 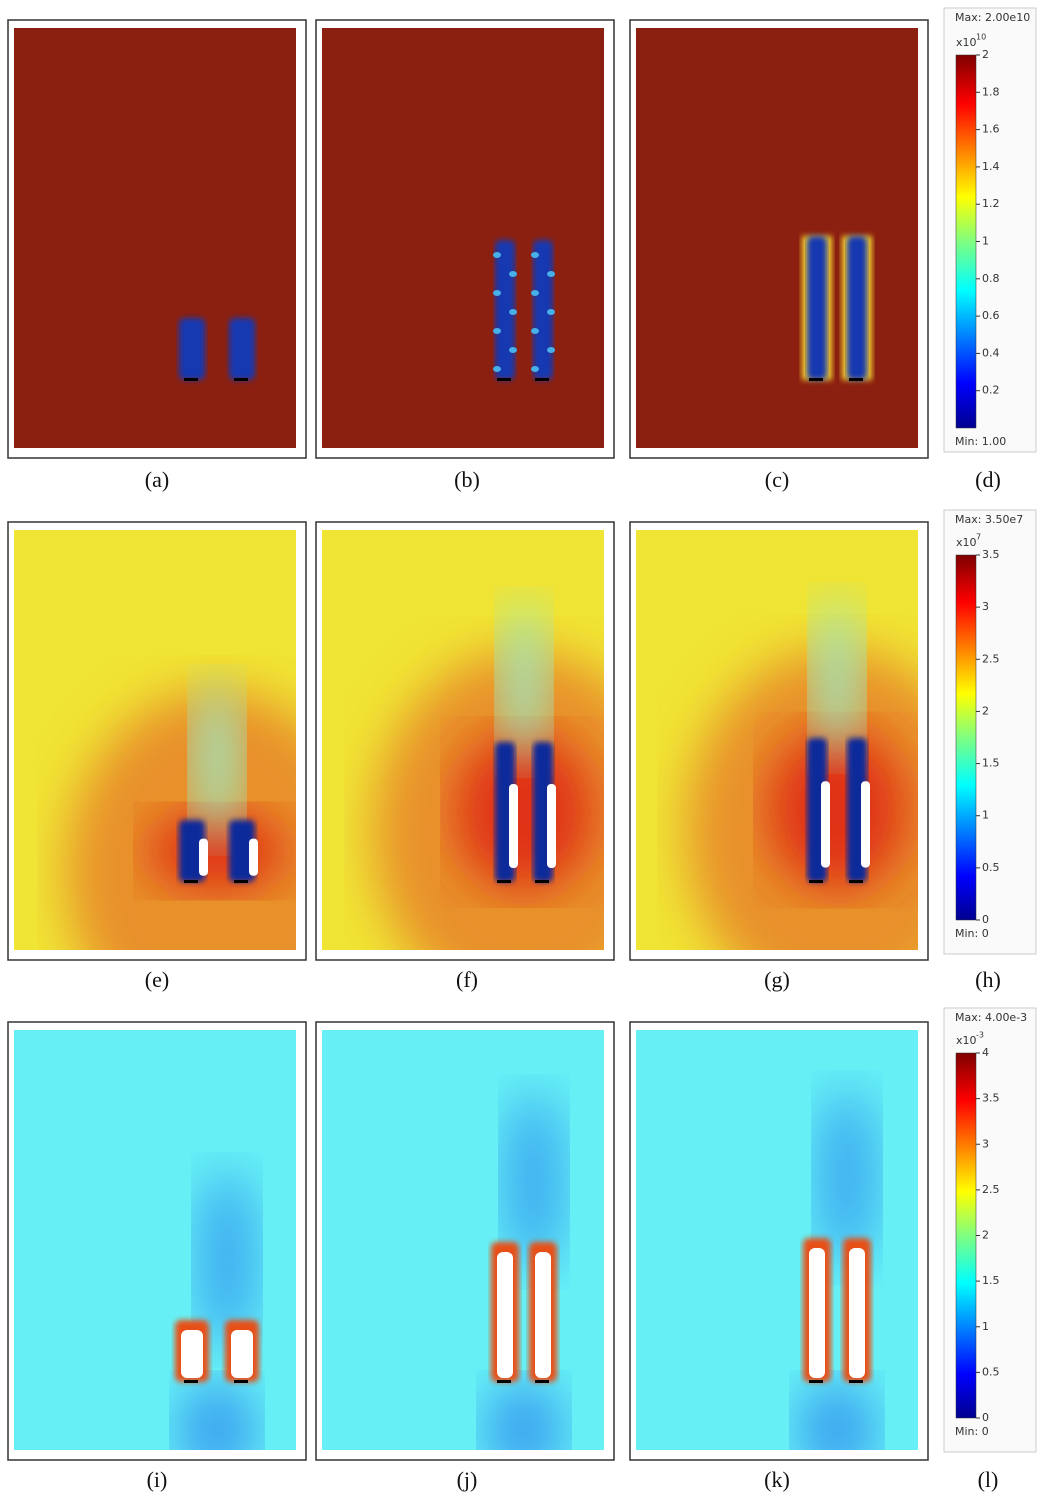 What do you see at coordinates (992, 17) in the screenshot?
I see `colorbar-max: Max: 2.00e10` at bounding box center [992, 17].